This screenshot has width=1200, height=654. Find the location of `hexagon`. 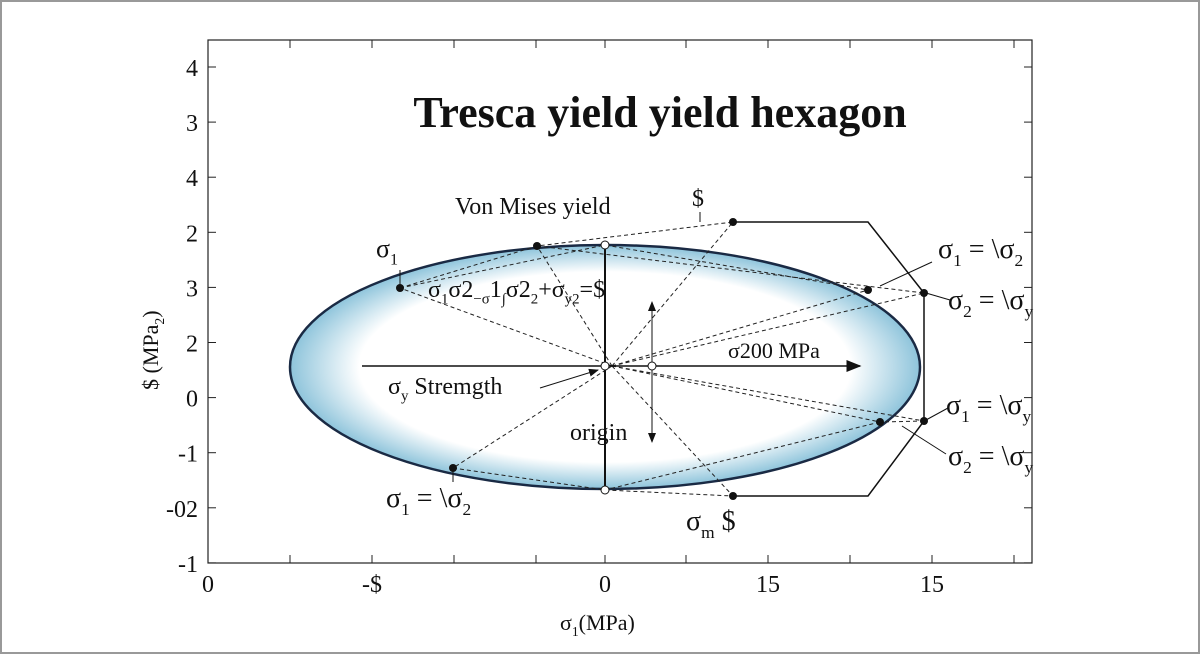

hexagon is located at coordinates (829, 359).